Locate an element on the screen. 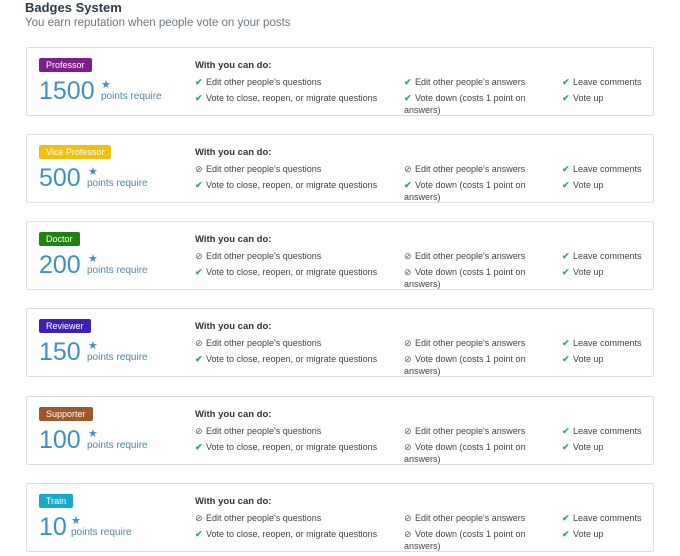  badge-label: Supporter is located at coordinates (66, 414).